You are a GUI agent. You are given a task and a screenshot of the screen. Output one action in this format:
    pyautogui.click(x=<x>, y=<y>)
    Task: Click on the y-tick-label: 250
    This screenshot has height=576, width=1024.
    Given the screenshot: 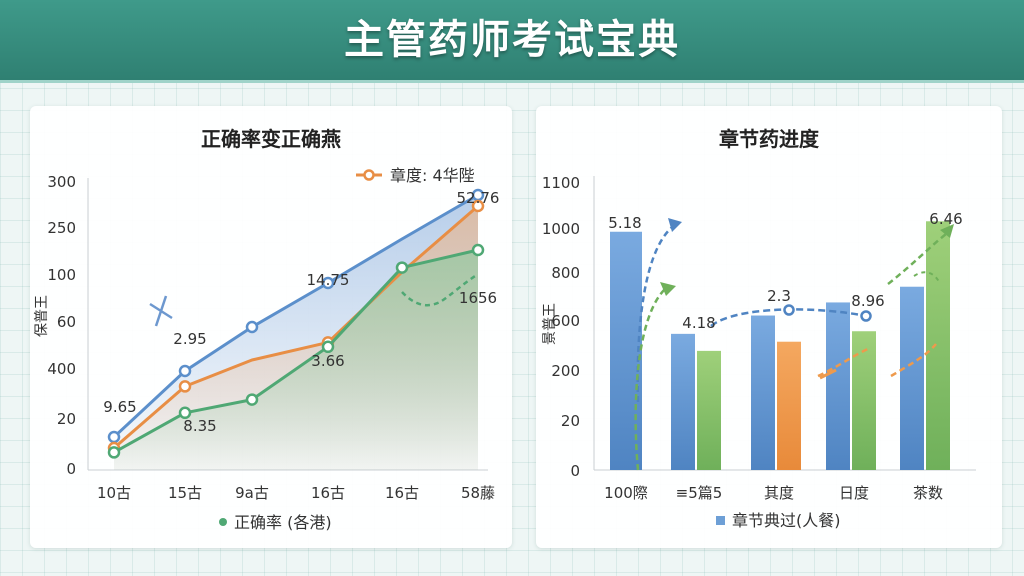 What is the action you would take?
    pyautogui.click(x=61, y=228)
    